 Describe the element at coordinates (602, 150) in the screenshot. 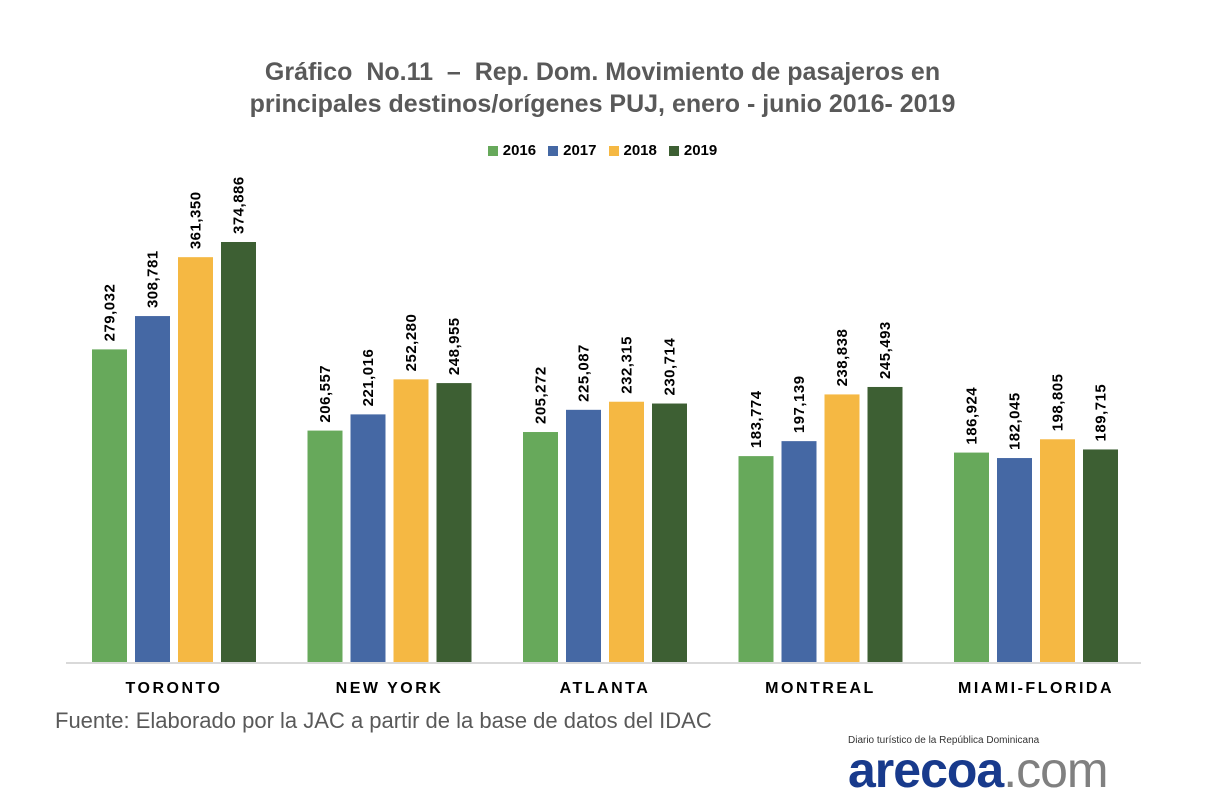

I see `legend: 2016 2017 2018 2019` at that location.